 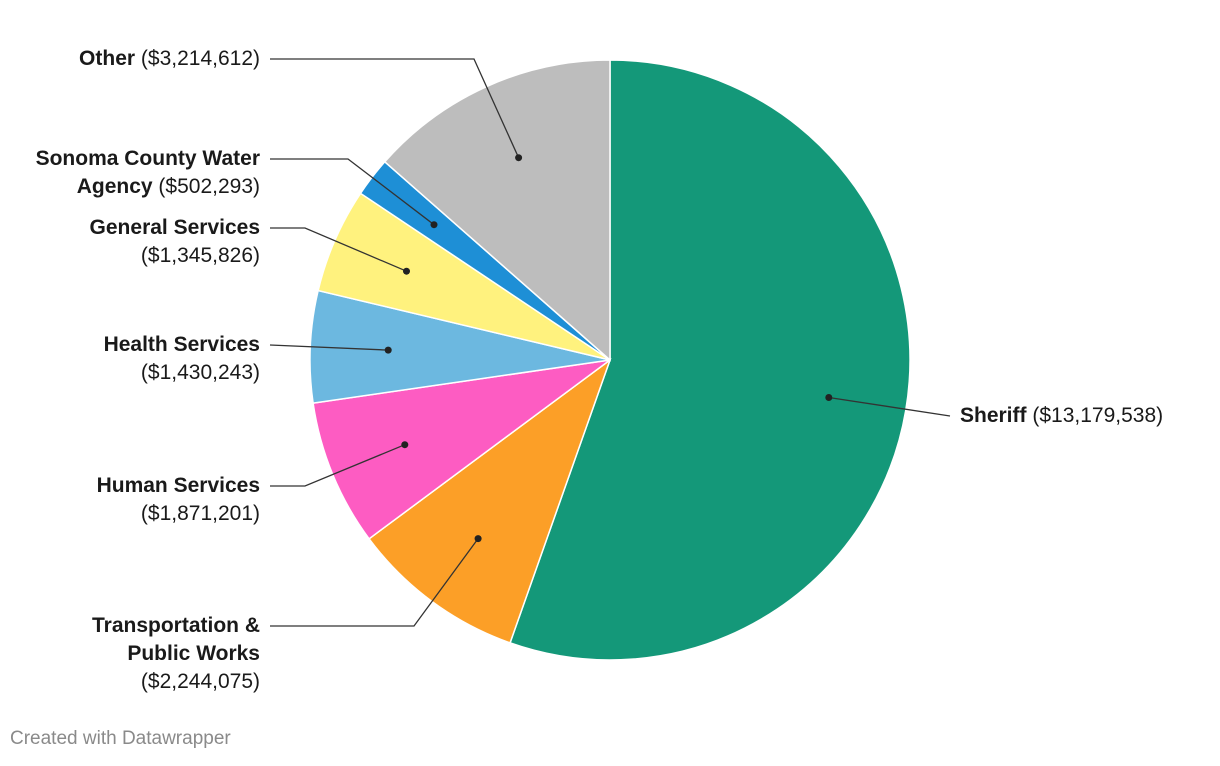 What do you see at coordinates (889, 406) in the screenshot?
I see `leader-line-sheriff` at bounding box center [889, 406].